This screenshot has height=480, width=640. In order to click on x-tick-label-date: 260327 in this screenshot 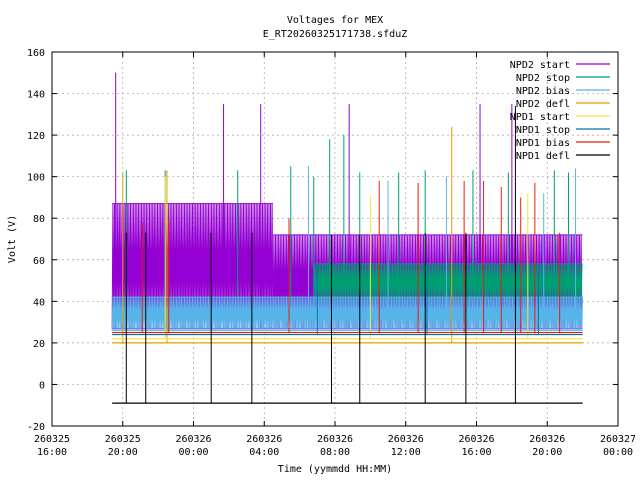, I will do `click(618, 439)`.